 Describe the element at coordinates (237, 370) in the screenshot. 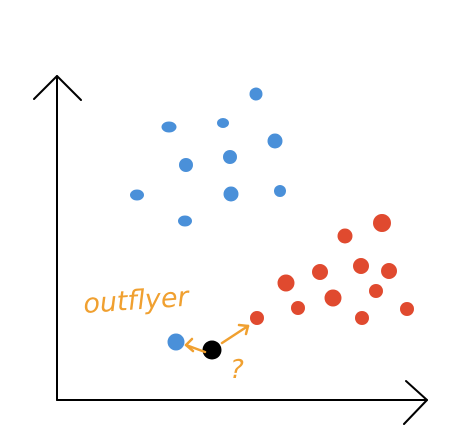

I see `question-mark: ?` at that location.